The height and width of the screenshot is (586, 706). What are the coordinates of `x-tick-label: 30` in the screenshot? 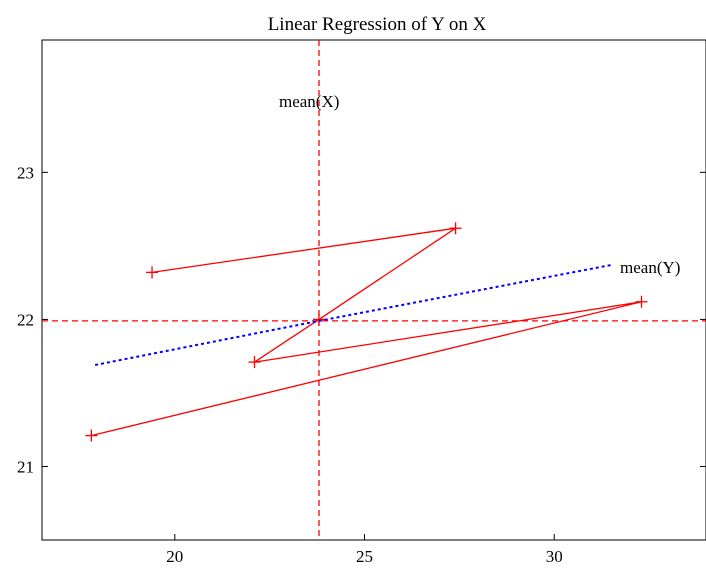 It's located at (554, 556).